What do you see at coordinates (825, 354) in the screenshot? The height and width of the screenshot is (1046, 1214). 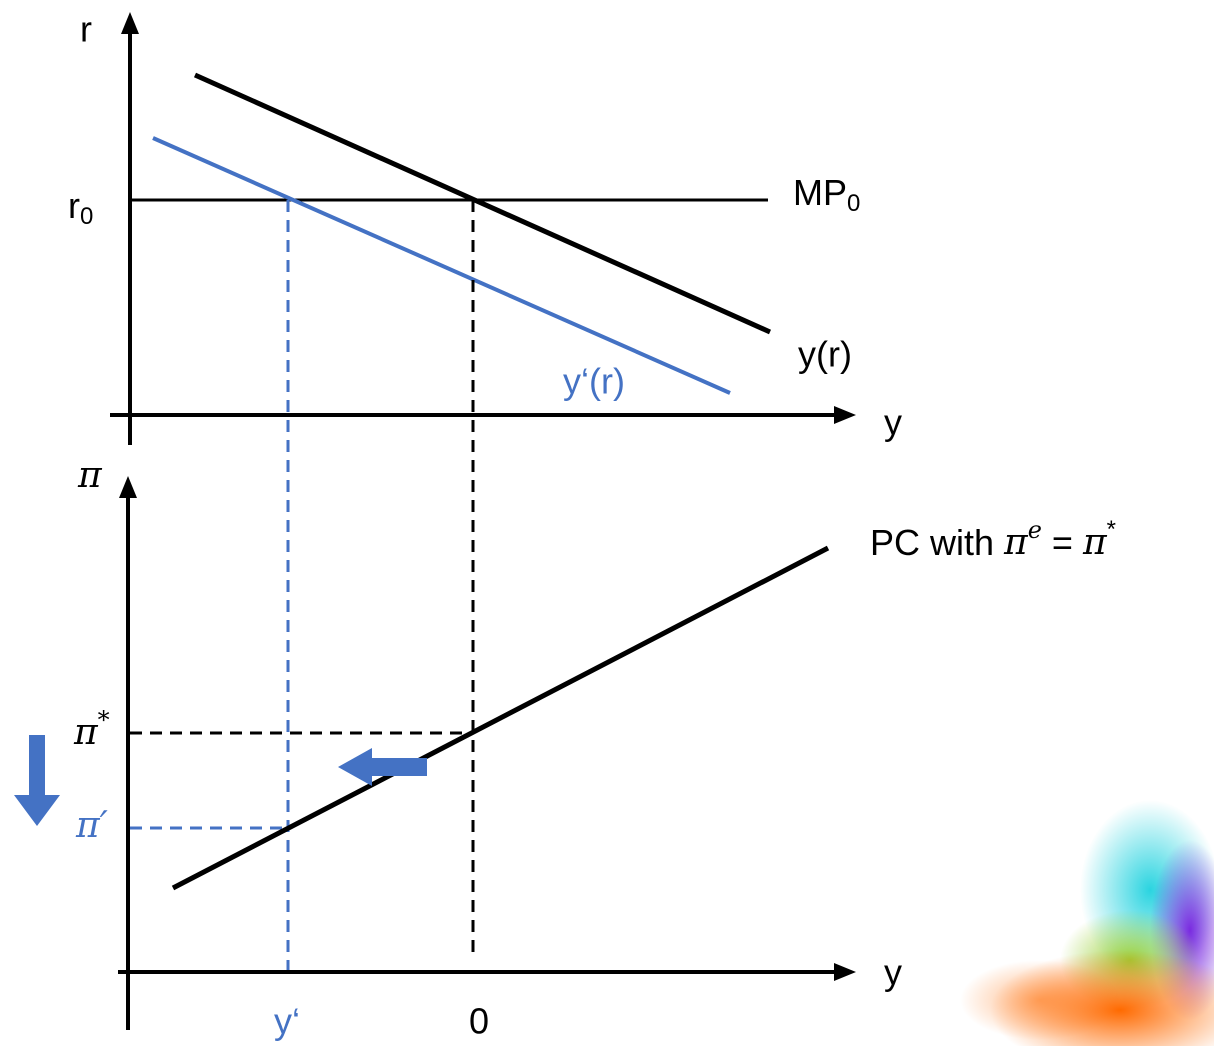 I see `curve-label: y(r)` at bounding box center [825, 354].